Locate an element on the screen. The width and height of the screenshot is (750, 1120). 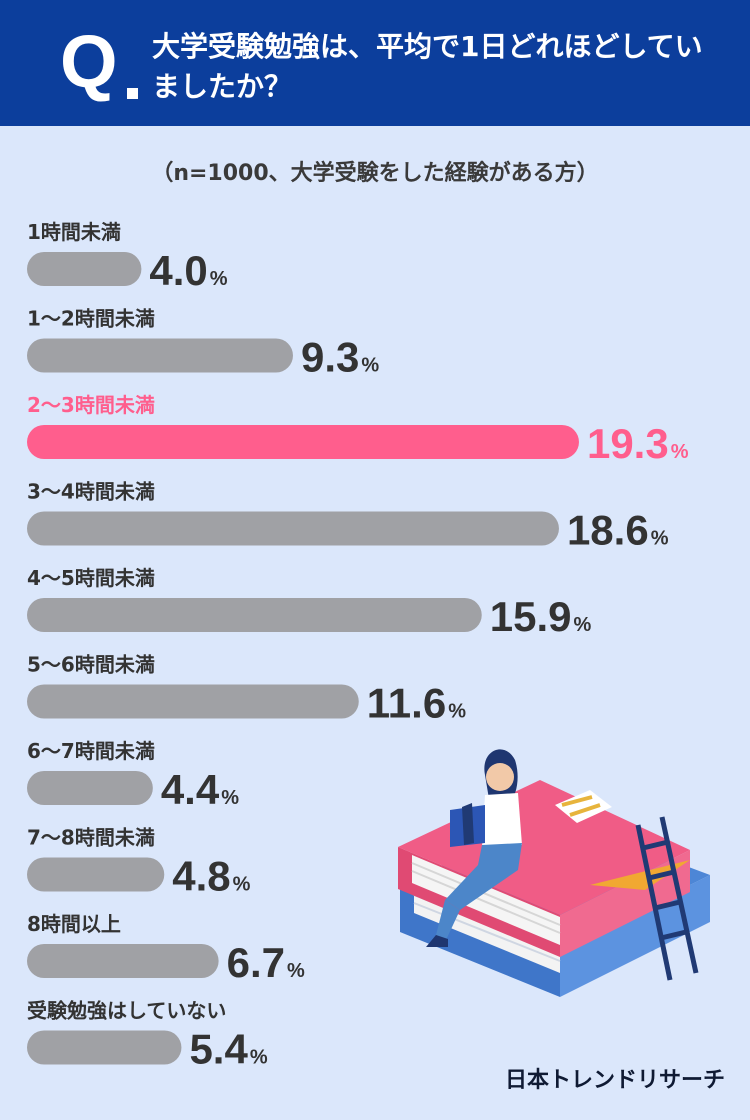
ladder-icon is located at coordinates (667, 898).